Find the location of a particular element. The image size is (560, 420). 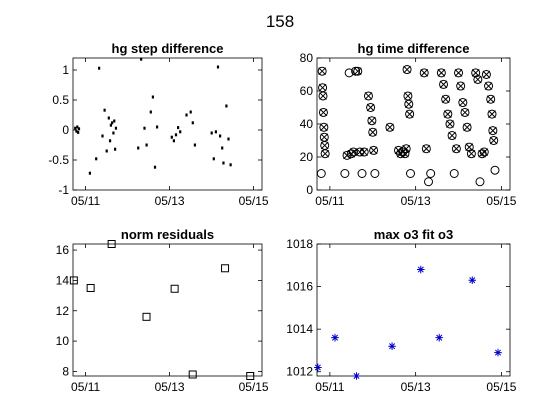

y-tick-label: 1016 is located at coordinates (299, 287).